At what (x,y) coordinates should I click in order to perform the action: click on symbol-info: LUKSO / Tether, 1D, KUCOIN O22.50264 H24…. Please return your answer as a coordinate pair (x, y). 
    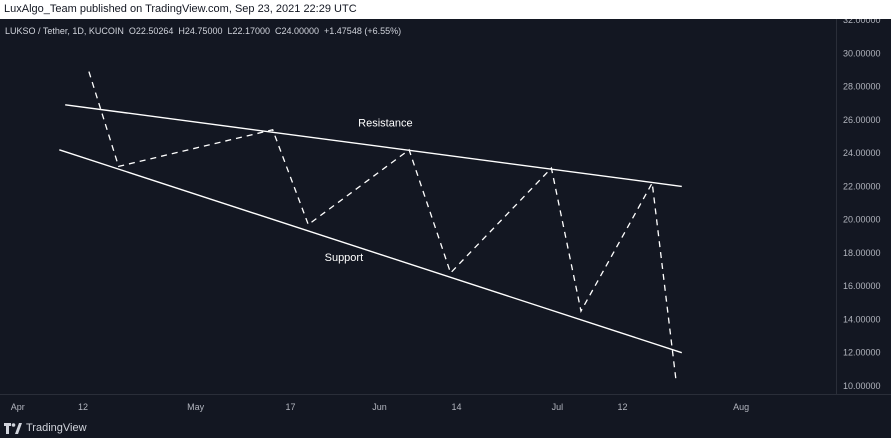
    Looking at the image, I should click on (203, 31).